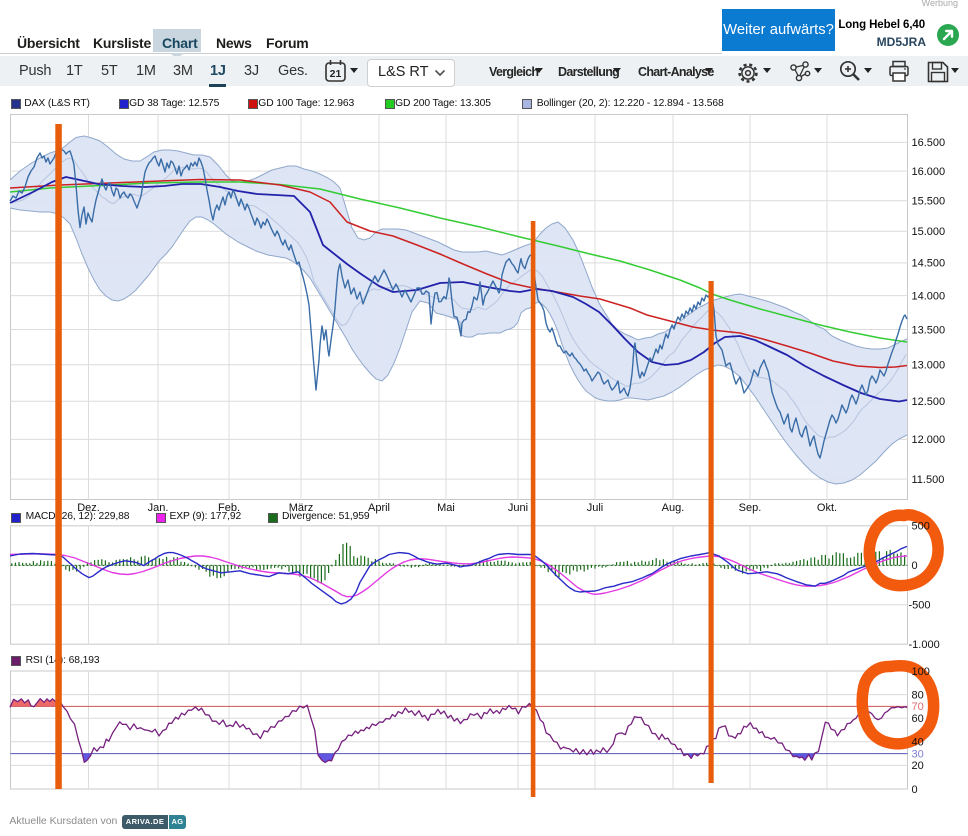 This screenshot has width=968, height=836. What do you see at coordinates (929, 202) in the screenshot?
I see `svg-text: 15.500` at bounding box center [929, 202].